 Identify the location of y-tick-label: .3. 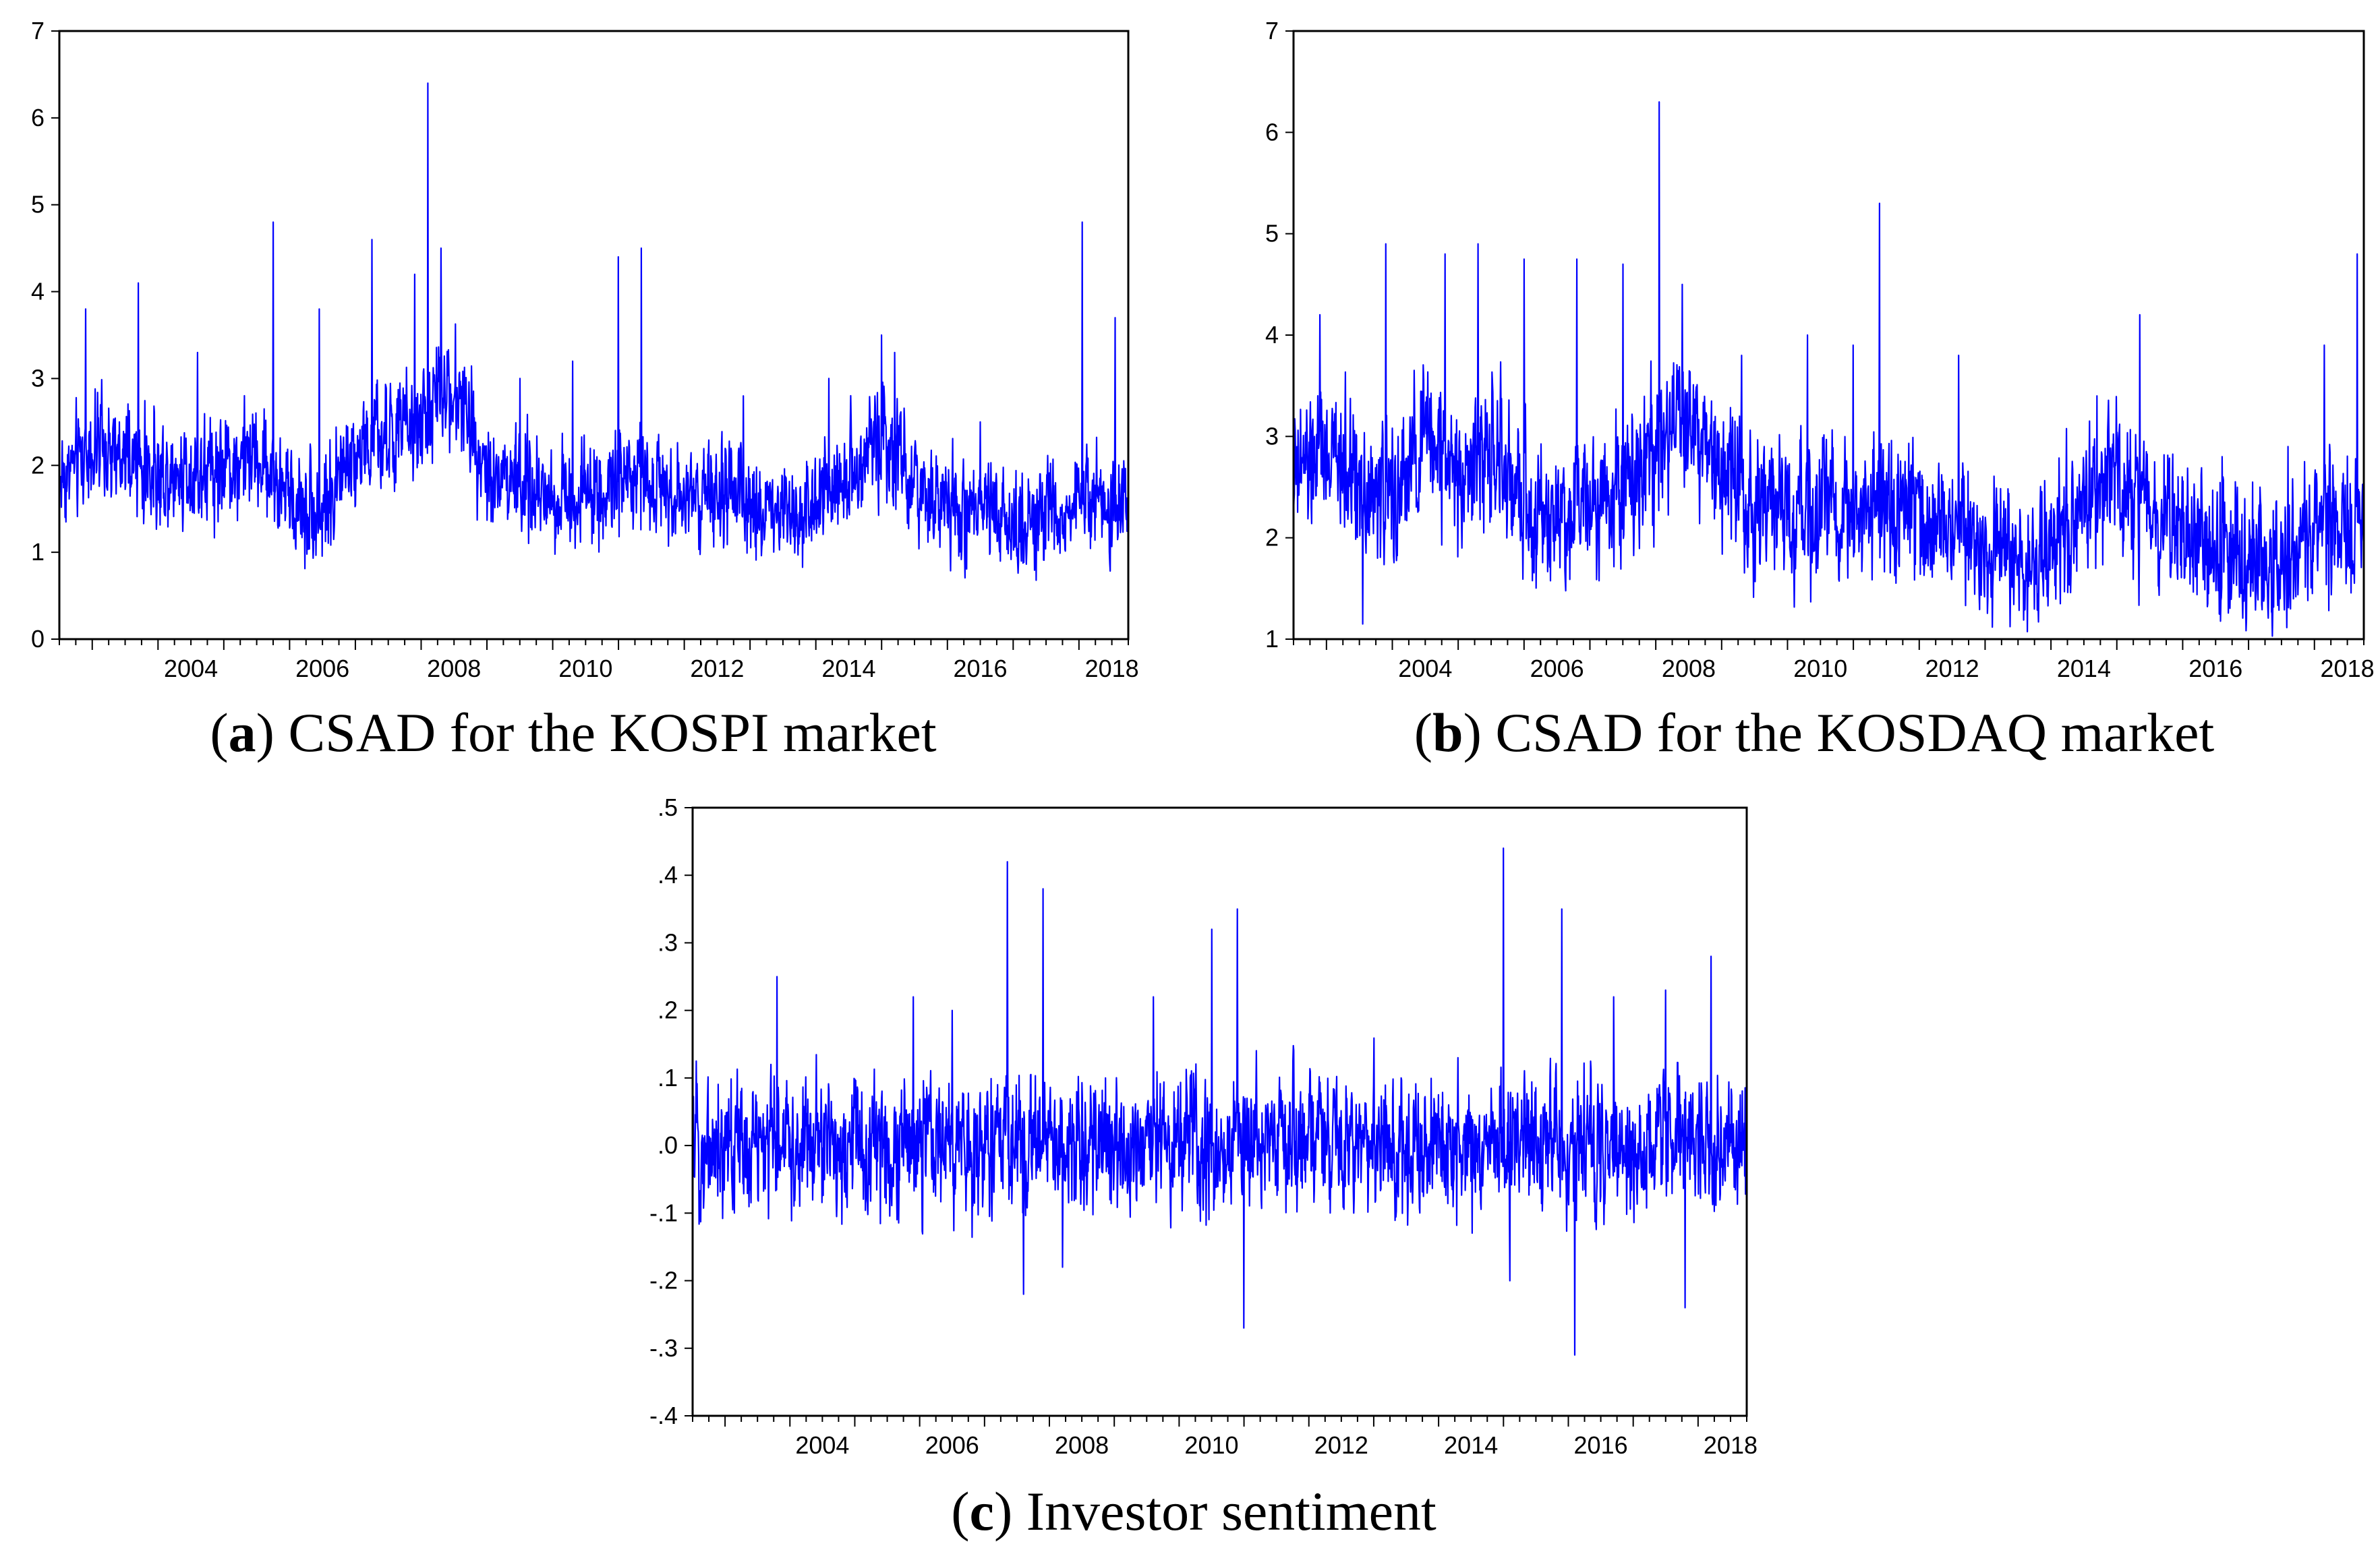
(668, 942).